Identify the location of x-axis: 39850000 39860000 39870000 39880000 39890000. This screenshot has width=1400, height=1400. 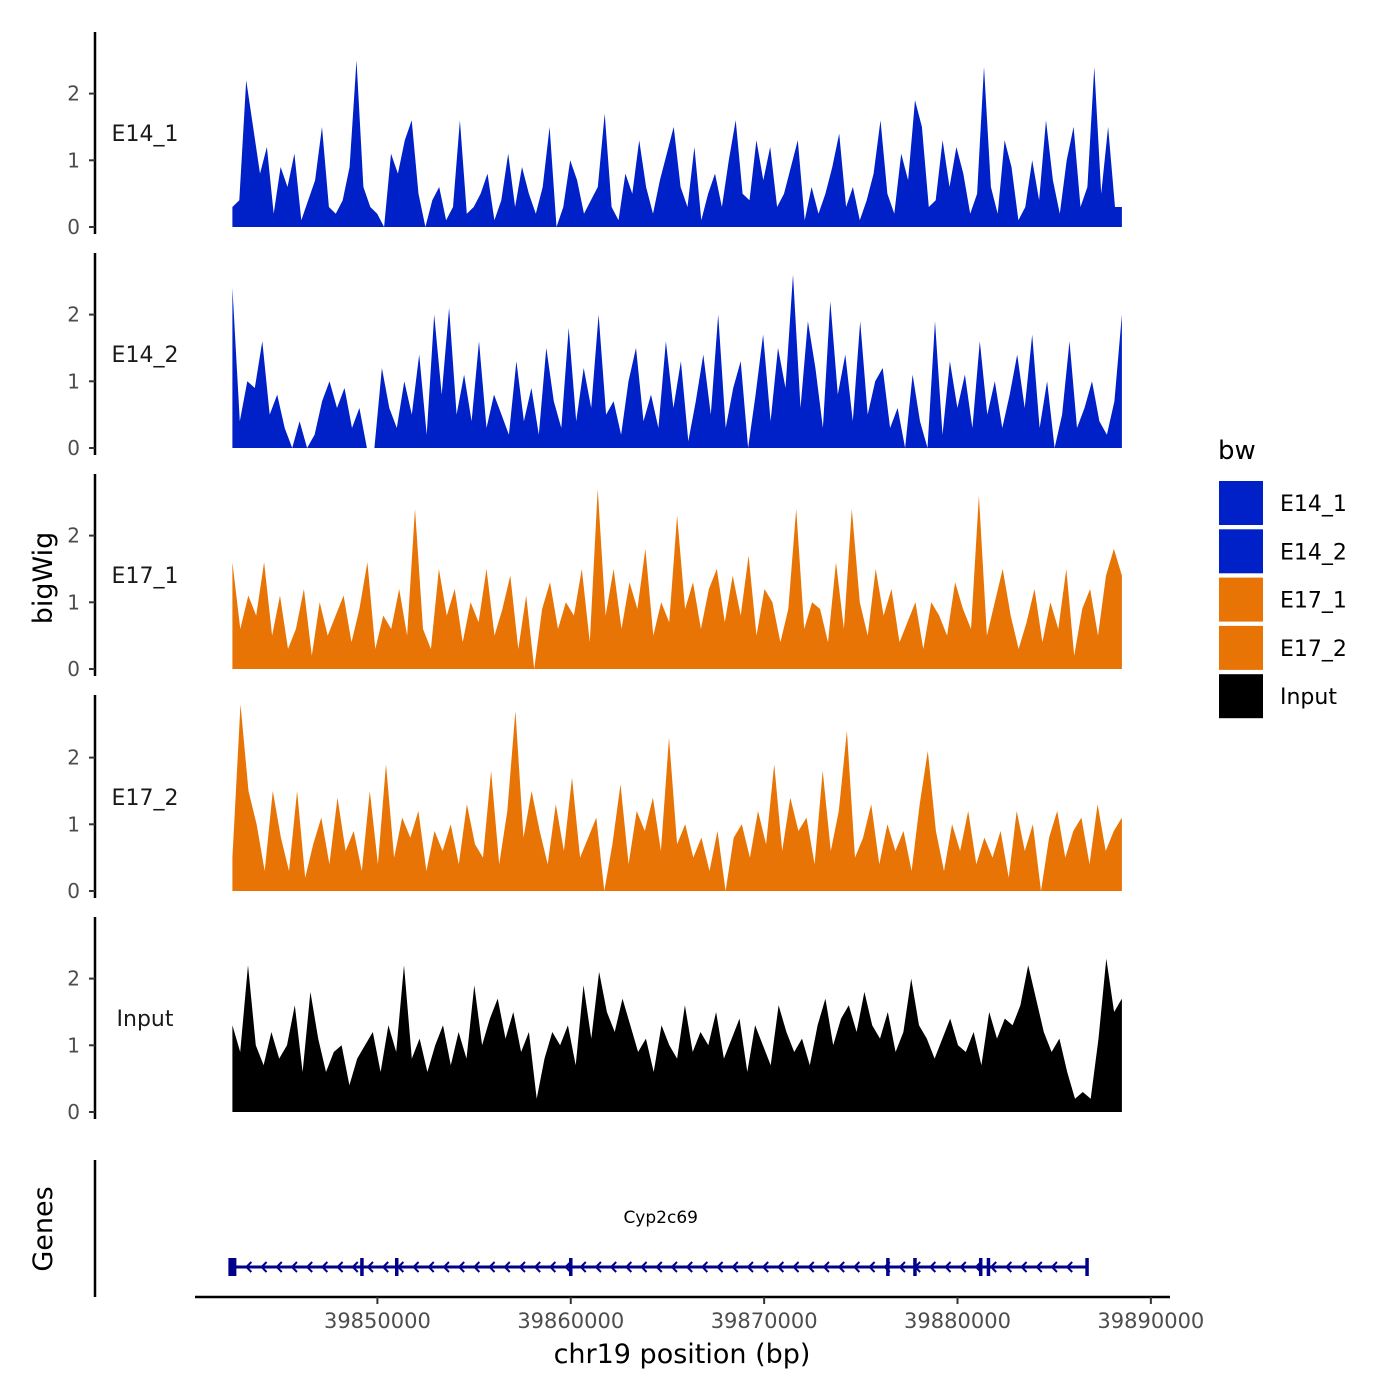
(699, 1314).